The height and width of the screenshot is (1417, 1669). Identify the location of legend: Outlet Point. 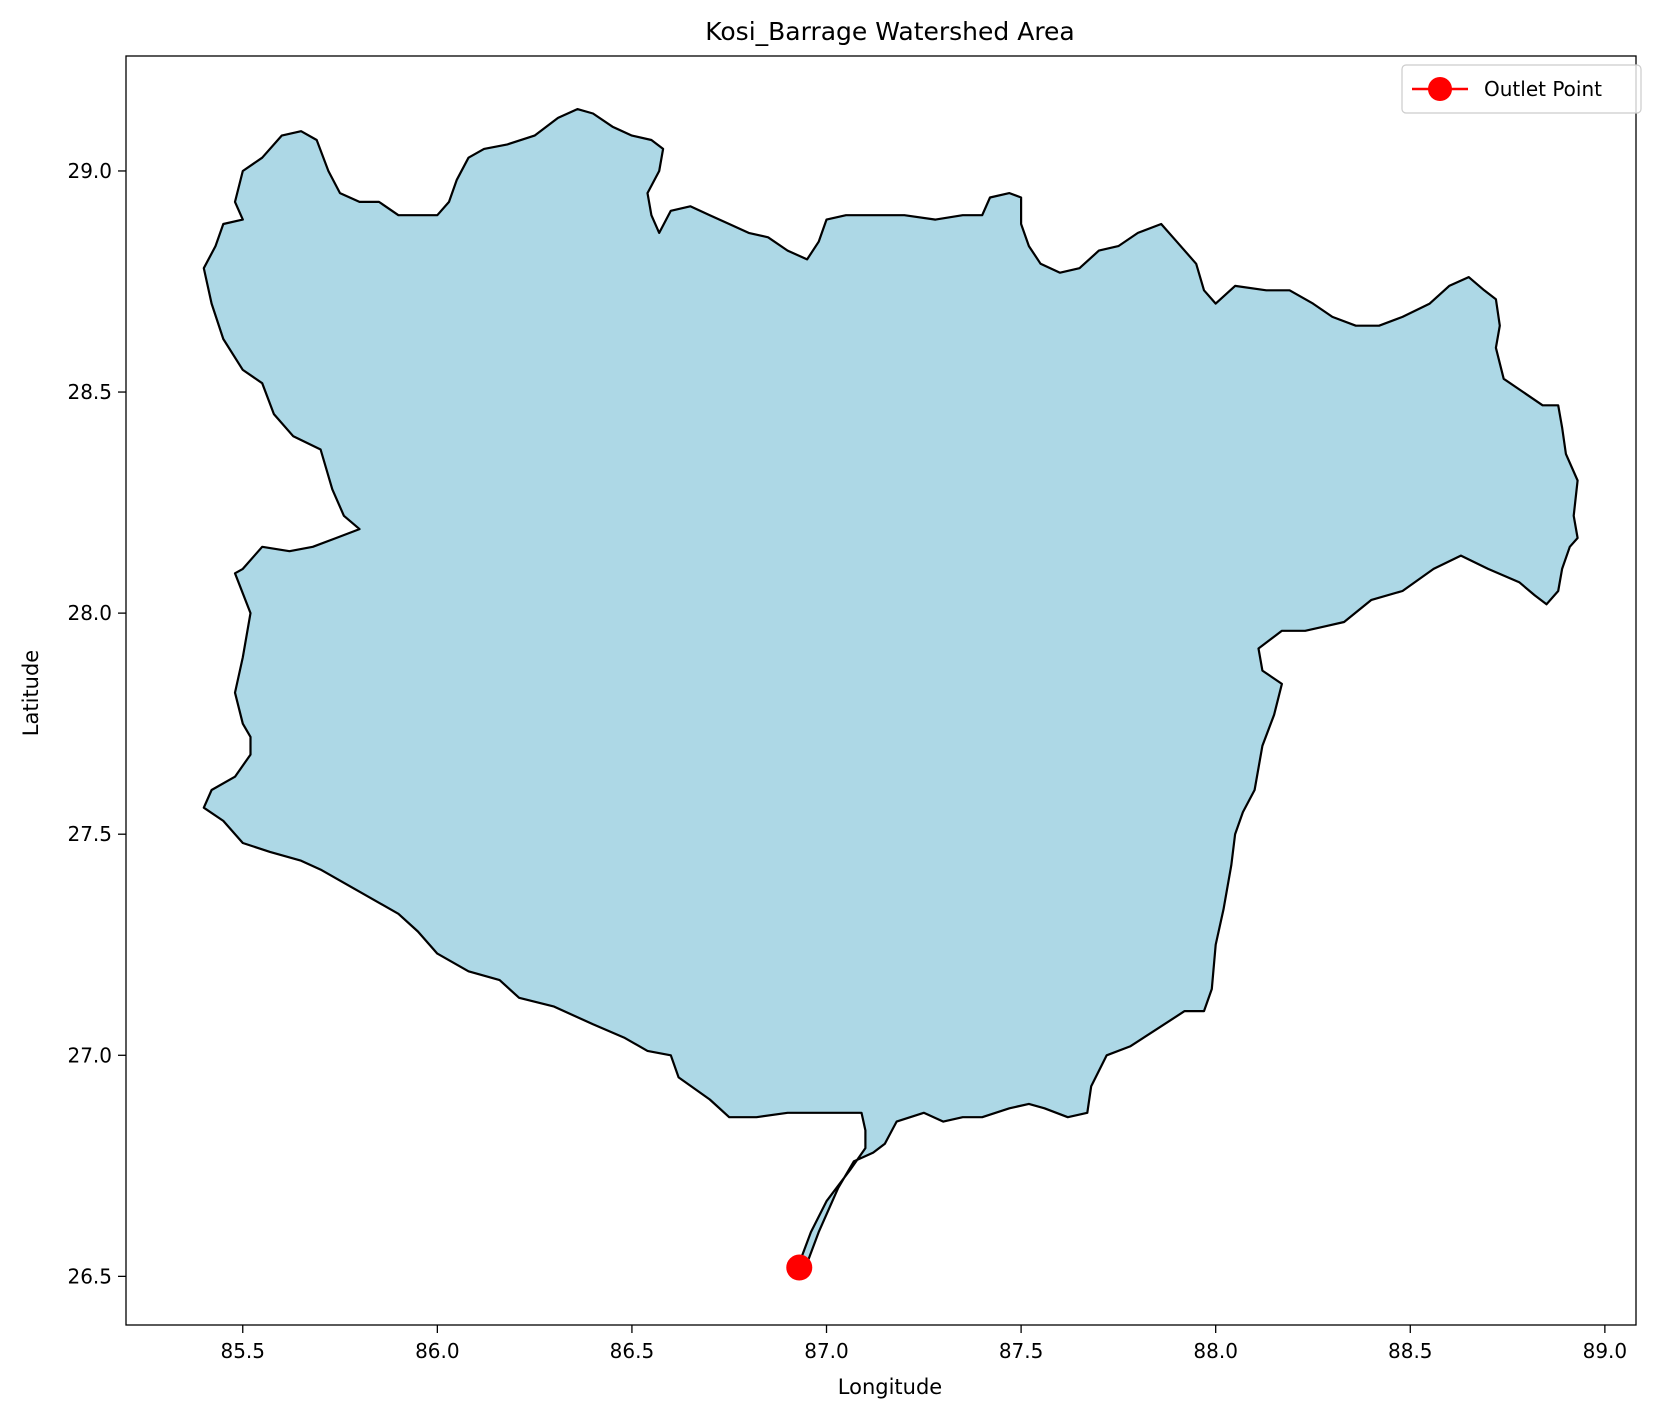
(1521, 89).